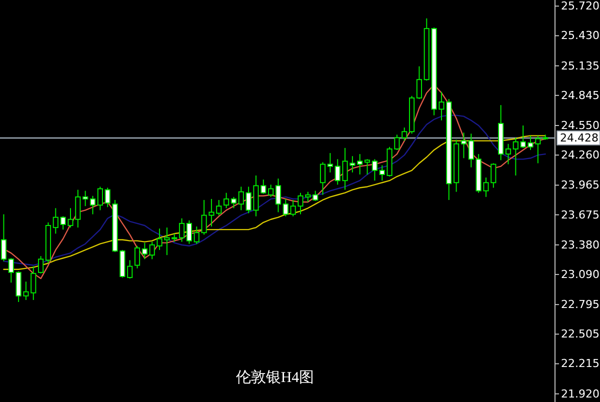 This screenshot has height=402, width=600. What do you see at coordinates (580, 95) in the screenshot?
I see `y-tick-label: 24.845` at bounding box center [580, 95].